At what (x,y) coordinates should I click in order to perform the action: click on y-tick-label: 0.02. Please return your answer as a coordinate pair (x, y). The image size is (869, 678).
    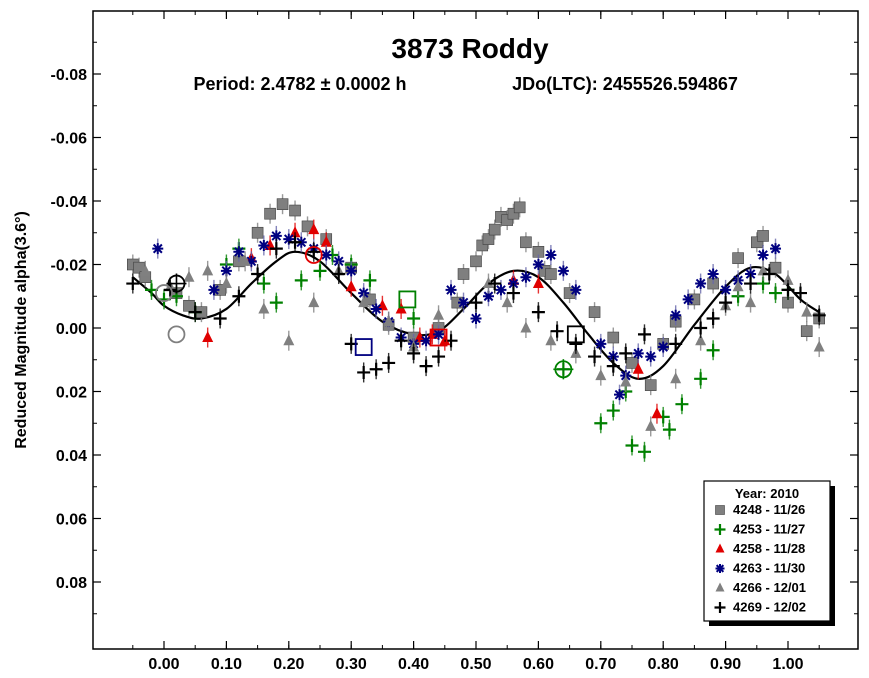
    Looking at the image, I should click on (71, 393).